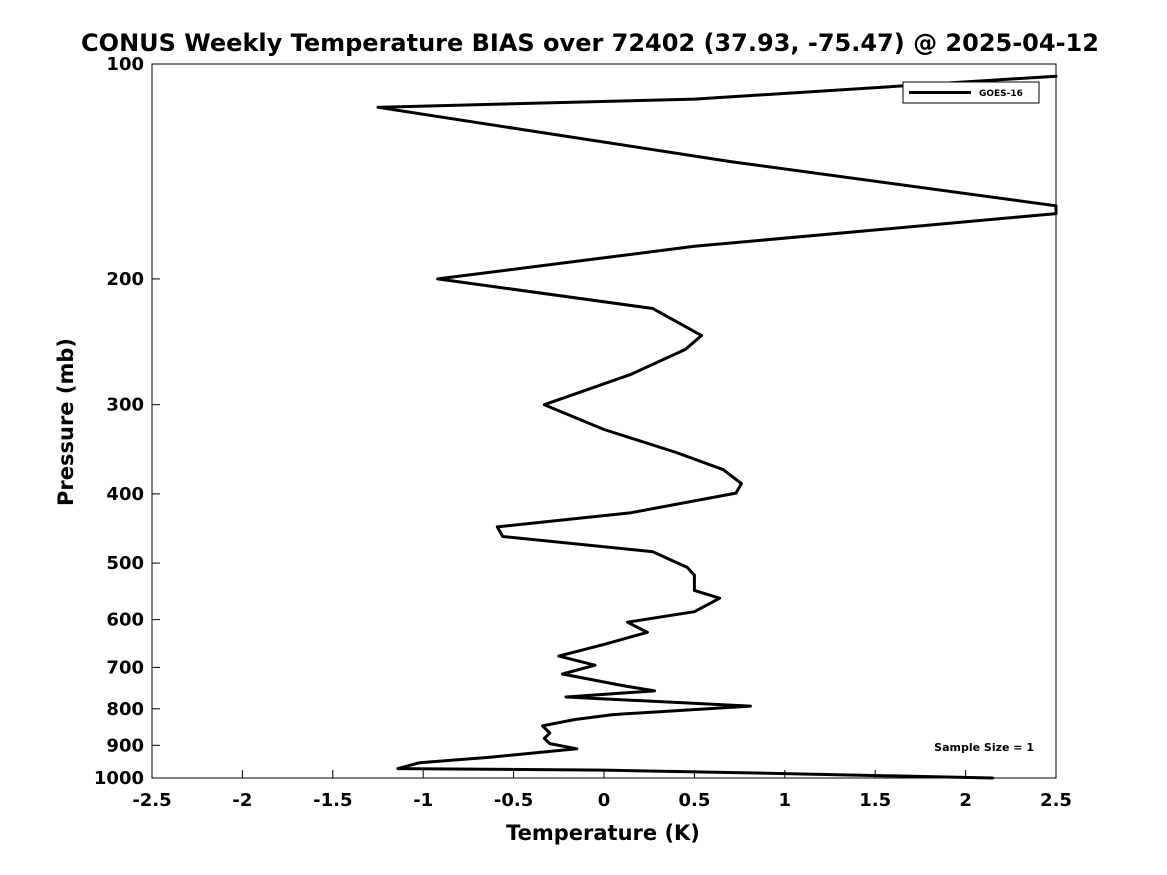  What do you see at coordinates (984, 747) in the screenshot?
I see `sample-size-annotation: Sample Size = 1` at bounding box center [984, 747].